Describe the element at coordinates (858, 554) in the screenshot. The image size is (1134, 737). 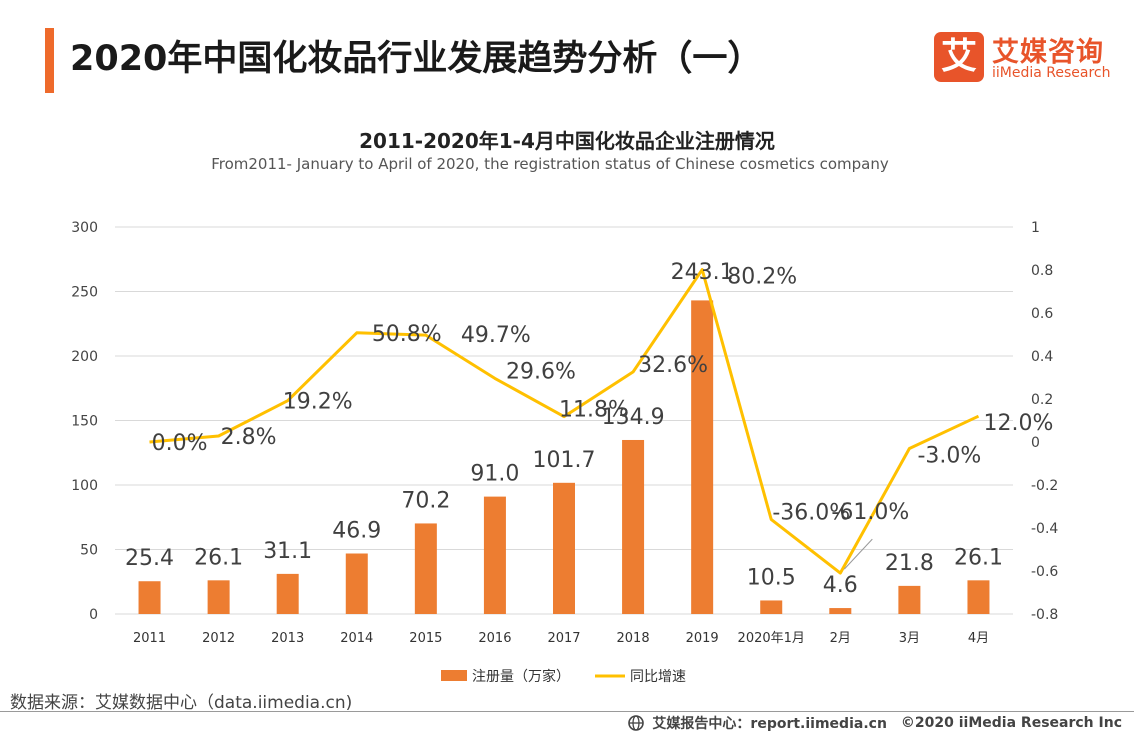
I see `label-leader-line` at that location.